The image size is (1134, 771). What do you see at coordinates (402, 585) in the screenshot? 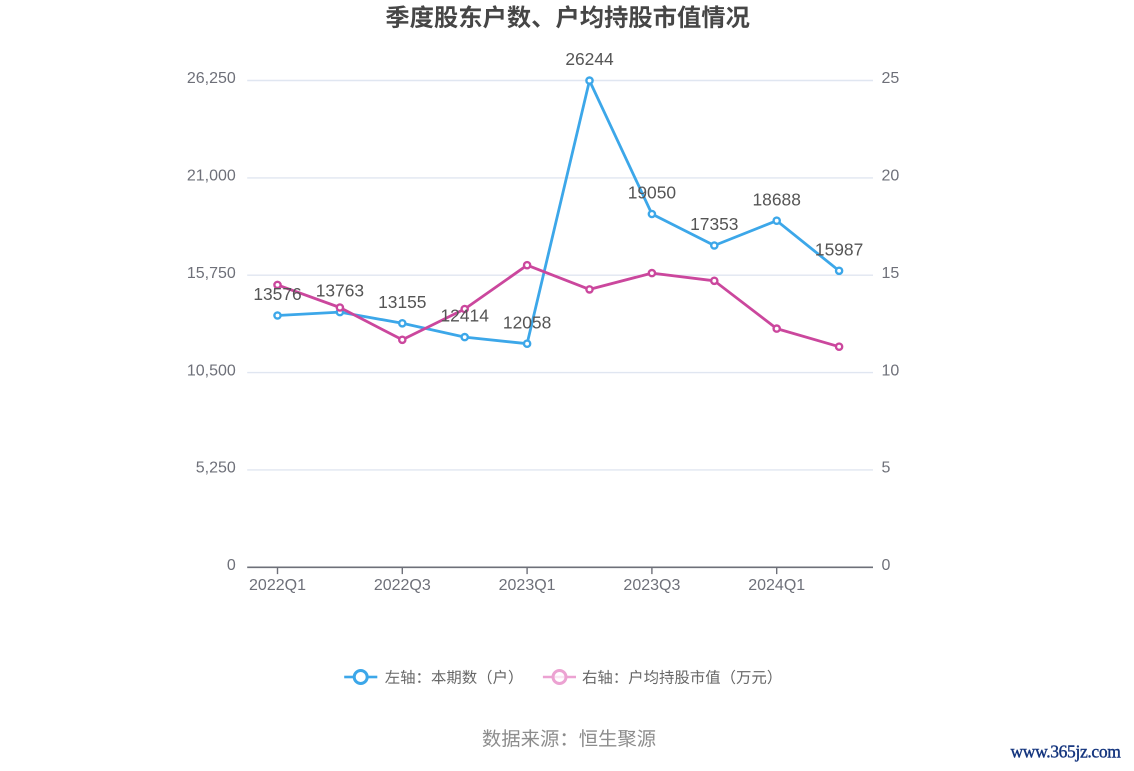
I see `svg-text: 2022Q3` at bounding box center [402, 585].